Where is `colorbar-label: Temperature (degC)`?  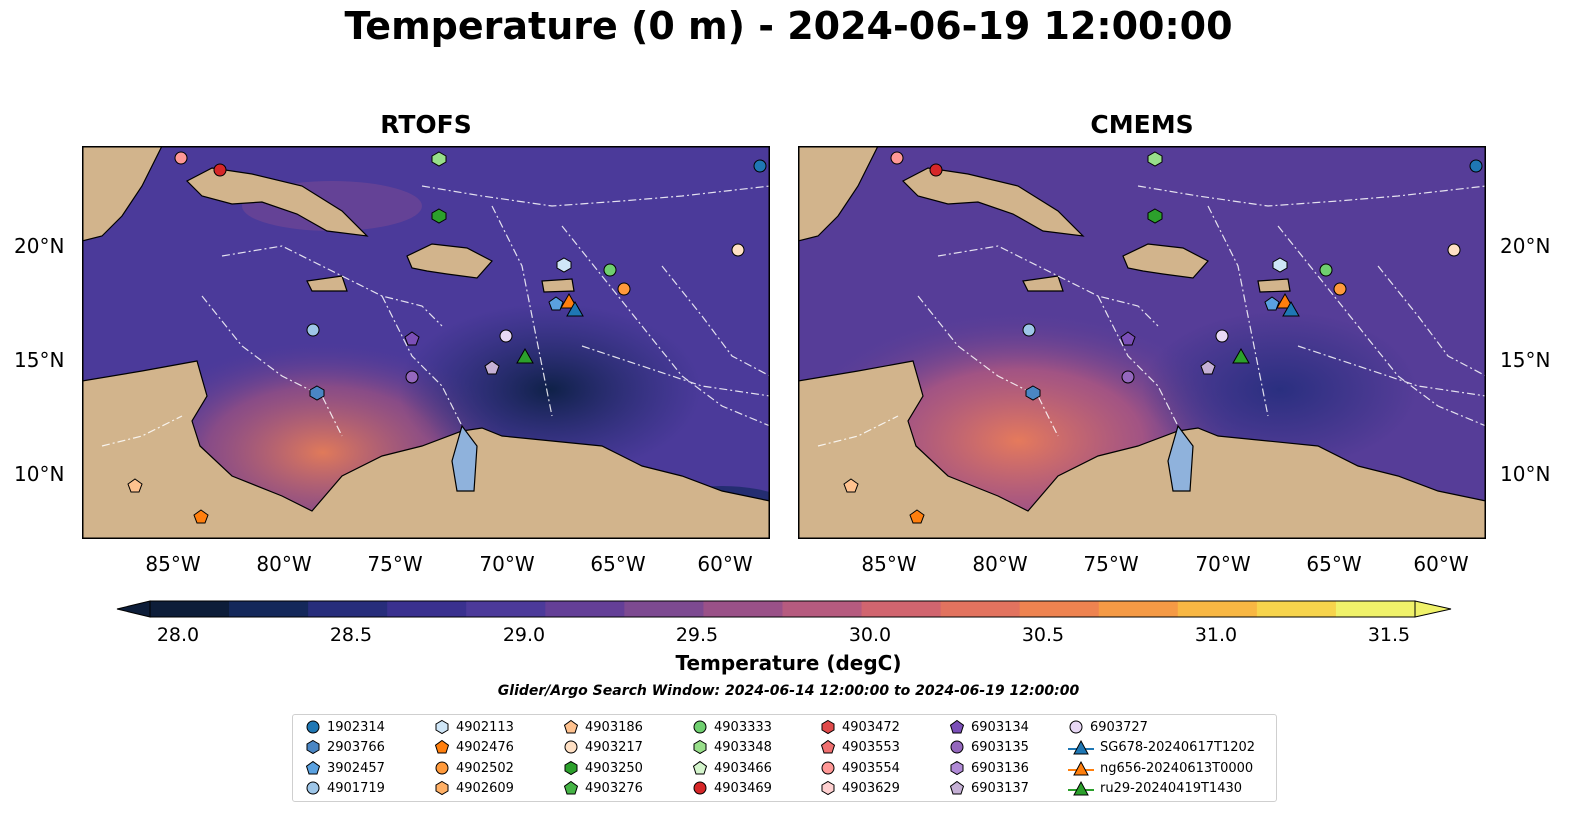 colorbar-label: Temperature (degC) is located at coordinates (788, 663).